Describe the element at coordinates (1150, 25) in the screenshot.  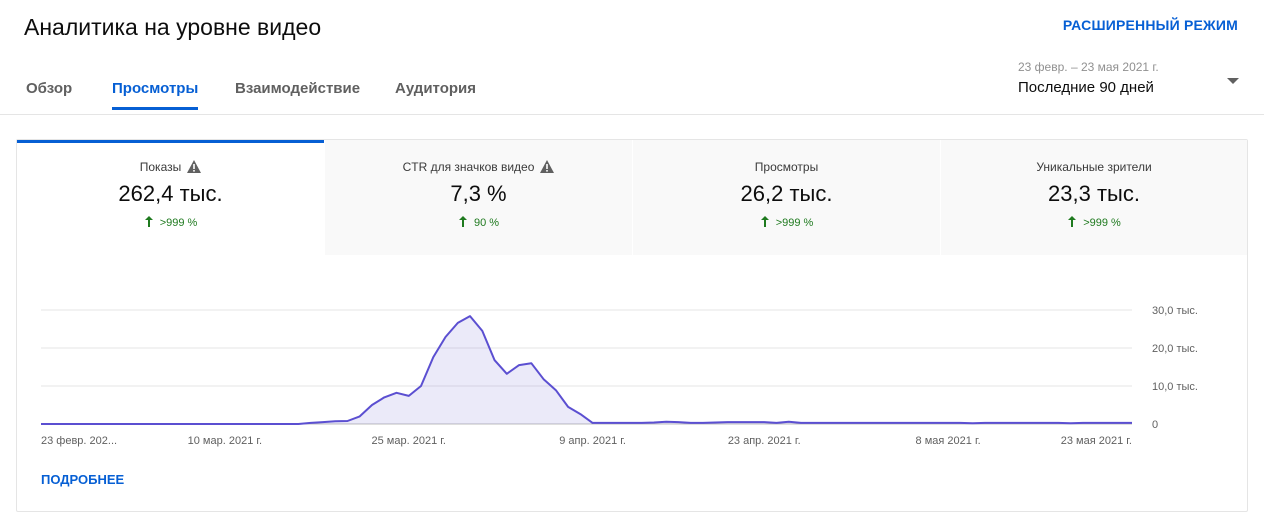
I see `advanced-mode-link: РАСШИРЕННЫЙ РЕЖИМ` at that location.